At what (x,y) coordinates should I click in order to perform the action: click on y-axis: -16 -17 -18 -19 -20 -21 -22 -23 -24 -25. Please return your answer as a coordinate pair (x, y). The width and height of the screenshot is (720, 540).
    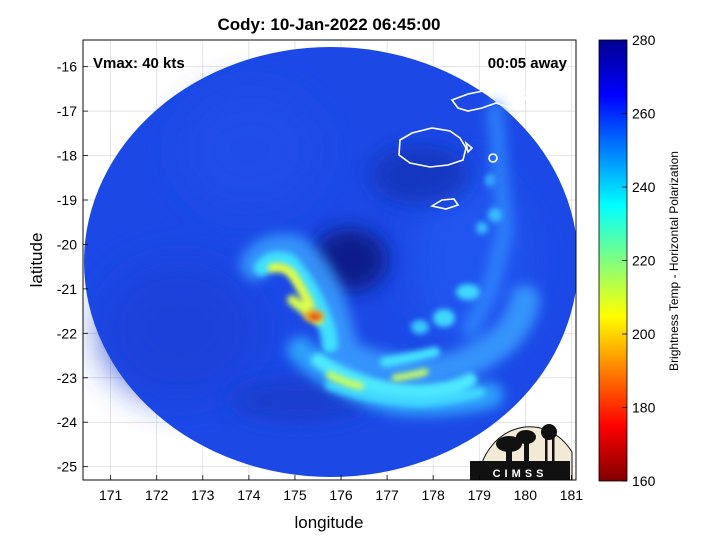
    Looking at the image, I should click on (72, 267).